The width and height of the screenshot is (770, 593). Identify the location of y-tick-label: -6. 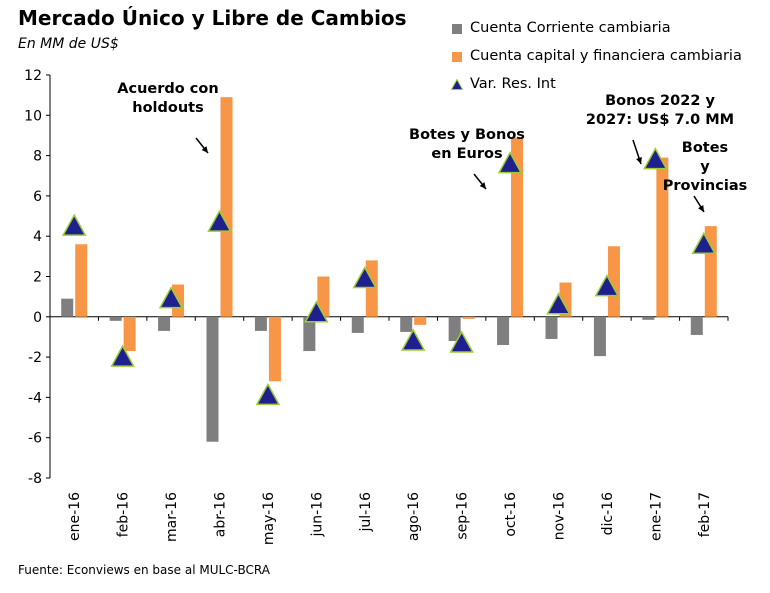
(35, 439).